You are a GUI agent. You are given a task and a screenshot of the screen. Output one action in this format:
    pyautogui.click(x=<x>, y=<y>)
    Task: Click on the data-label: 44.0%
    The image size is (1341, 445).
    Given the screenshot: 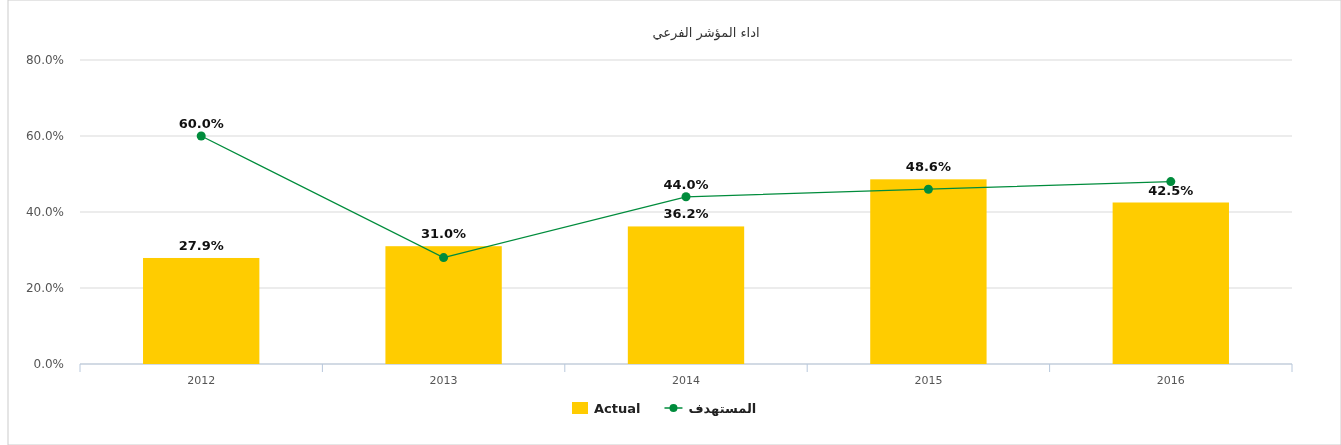 What is the action you would take?
    pyautogui.click(x=686, y=184)
    